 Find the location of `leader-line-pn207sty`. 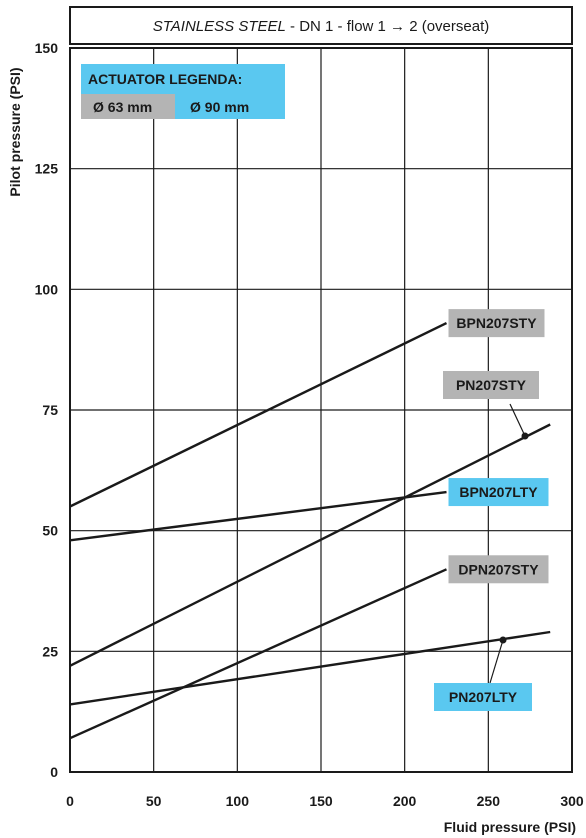

leader-line-pn207sty is located at coordinates (517, 420).